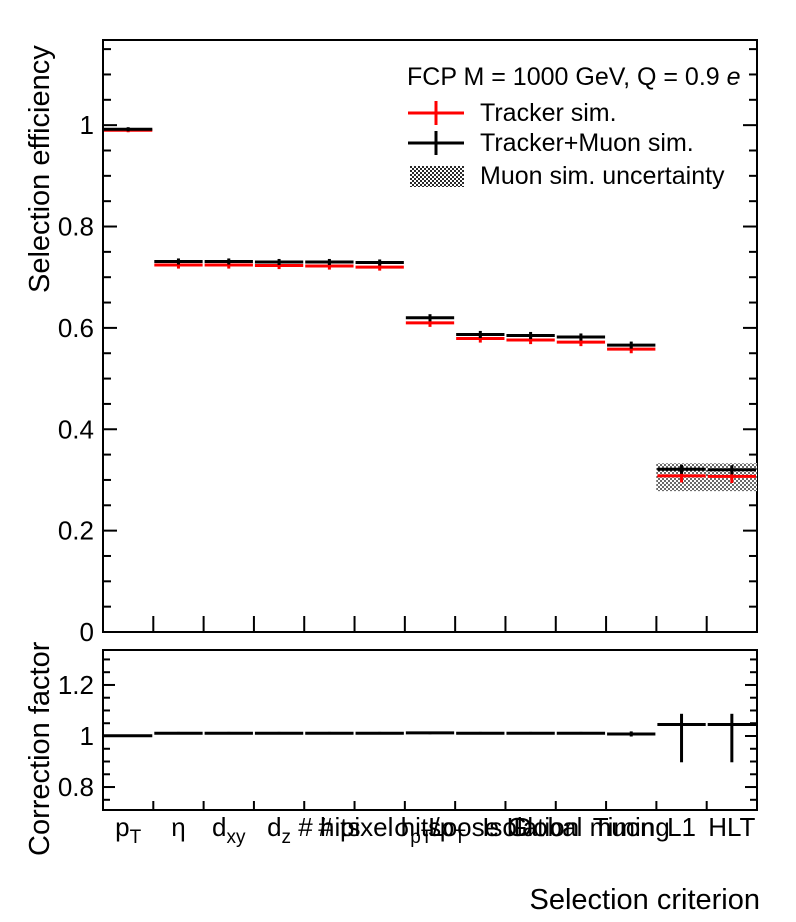  I want to click on x-axis-title: Selection criterion, so click(645, 900).